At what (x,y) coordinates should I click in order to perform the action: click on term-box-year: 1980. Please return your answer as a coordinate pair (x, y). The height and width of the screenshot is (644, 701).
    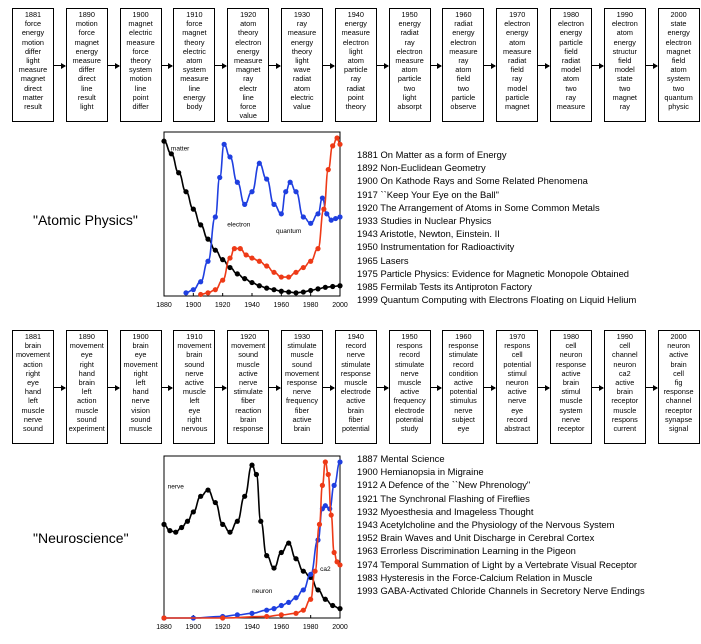
    Looking at the image, I should click on (571, 14).